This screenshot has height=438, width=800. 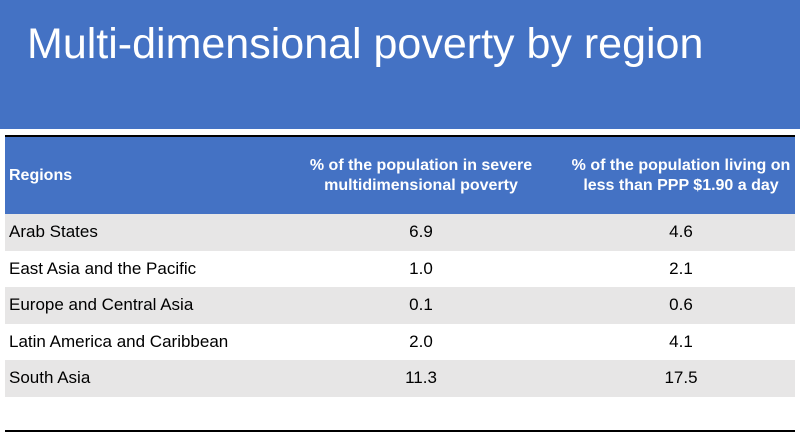 What do you see at coordinates (681, 378) in the screenshot?
I see `ppp-poverty-cell: 17.5` at bounding box center [681, 378].